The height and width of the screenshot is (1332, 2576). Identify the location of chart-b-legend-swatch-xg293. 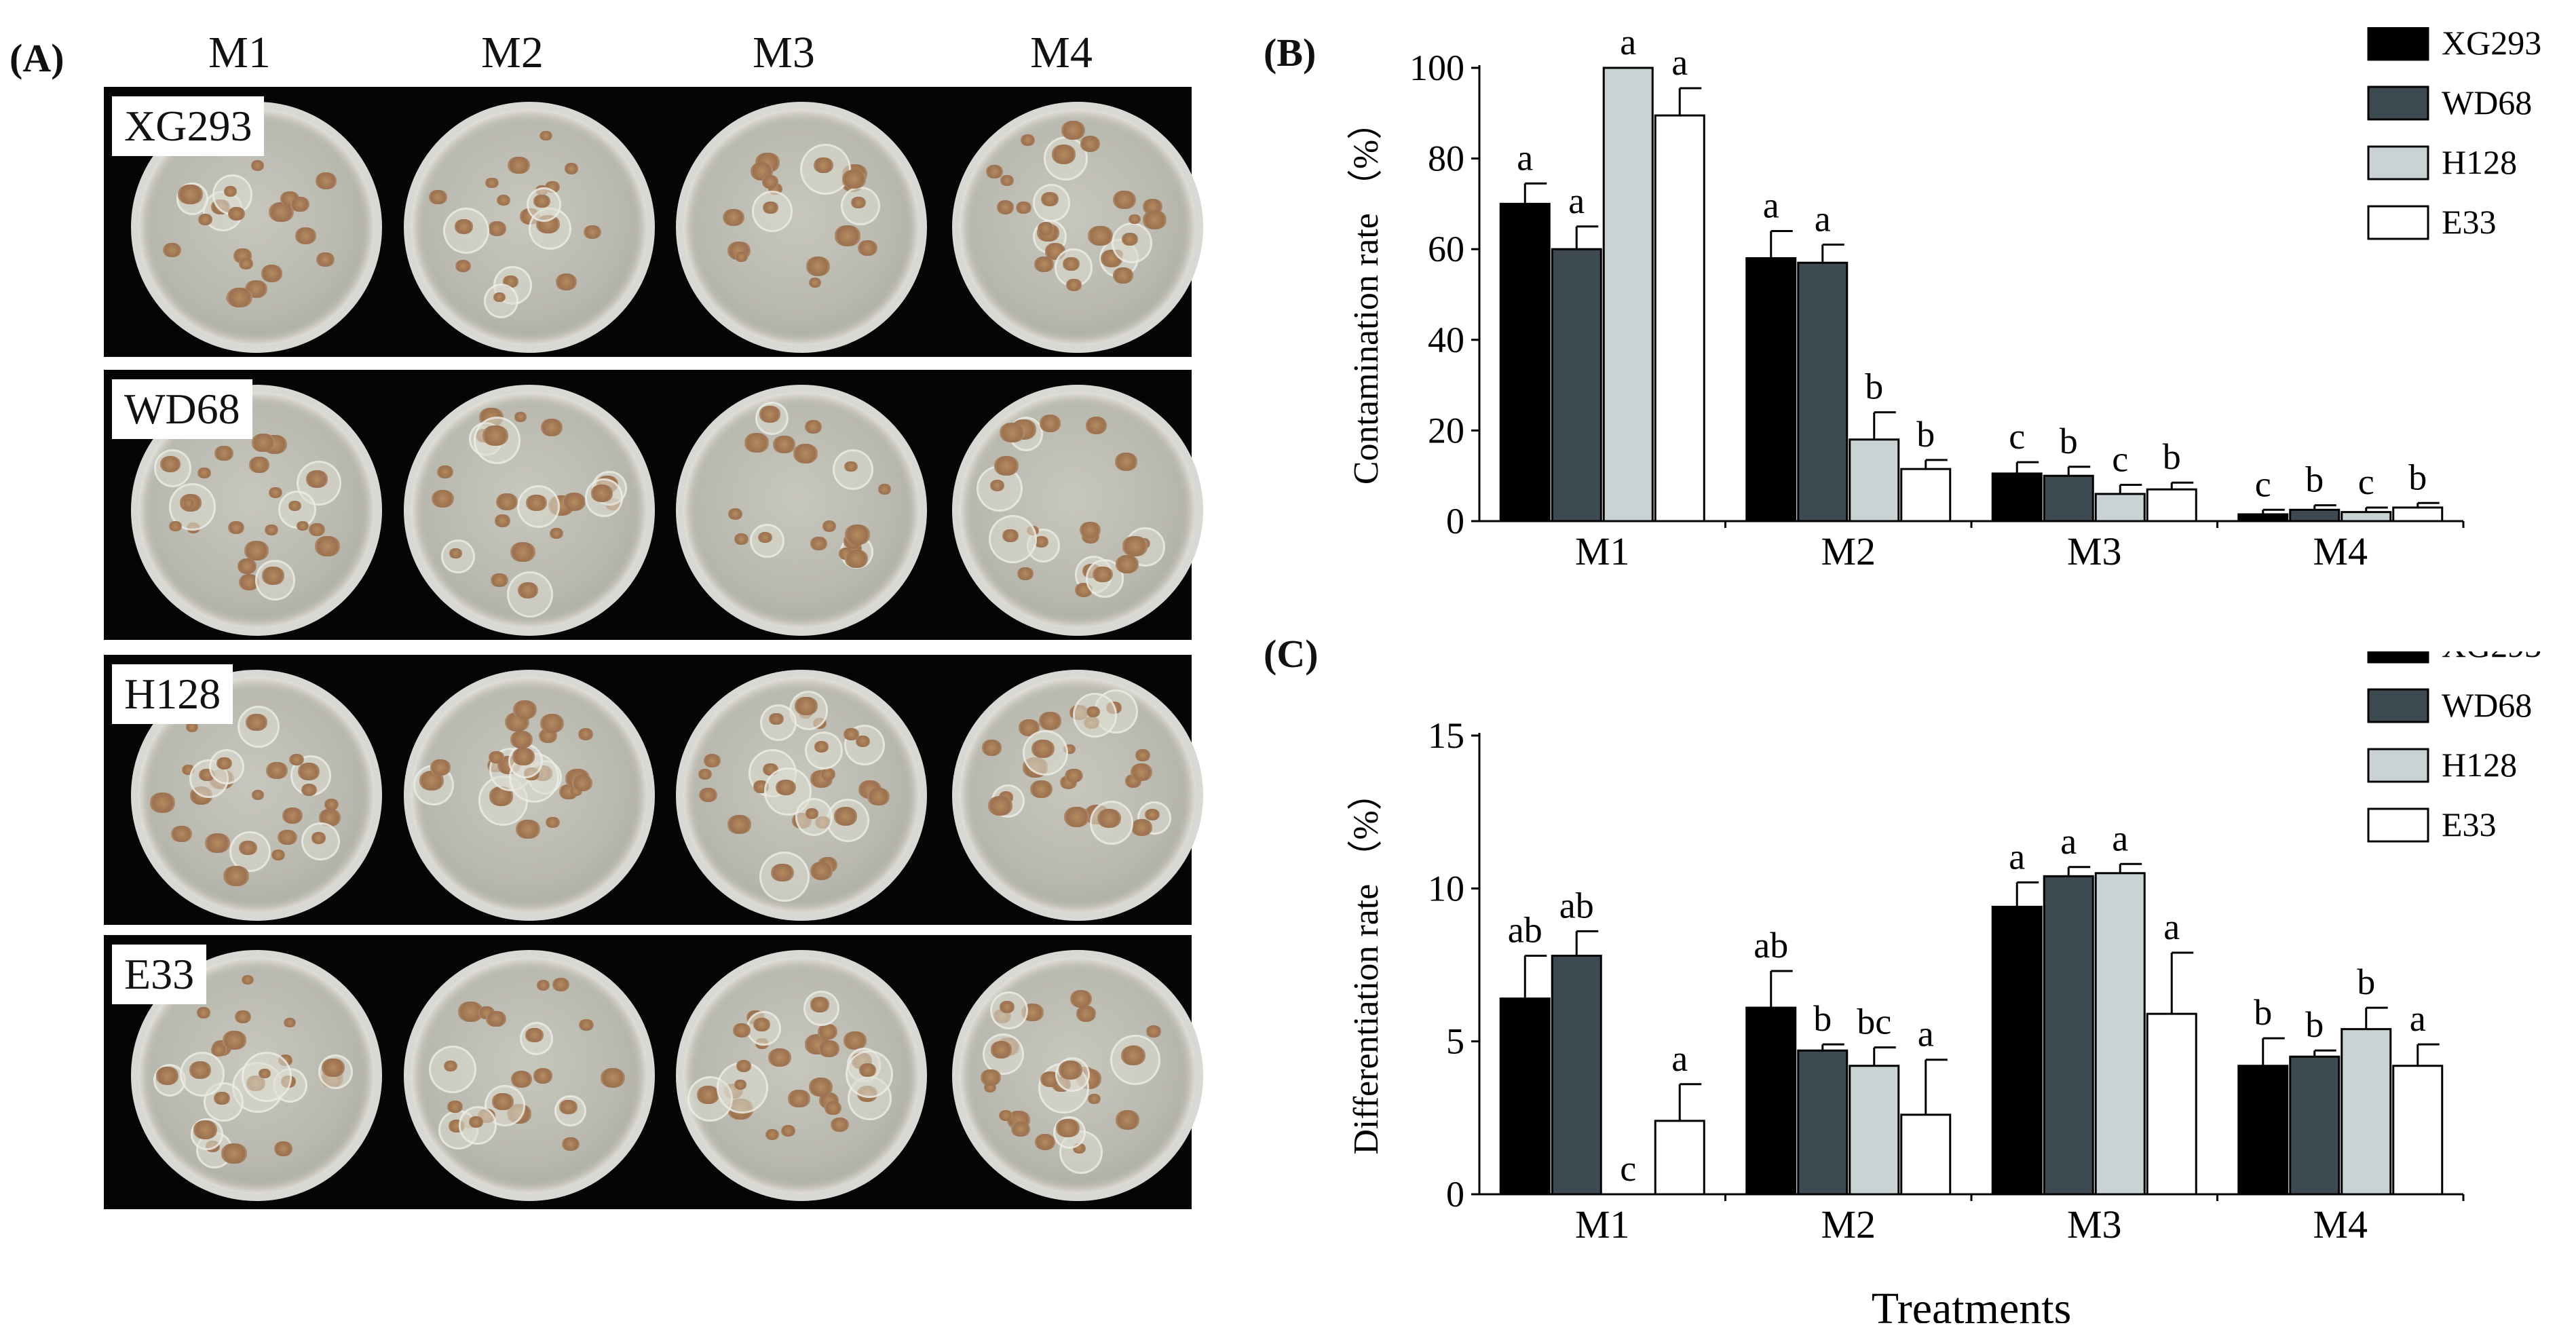
(2398, 44).